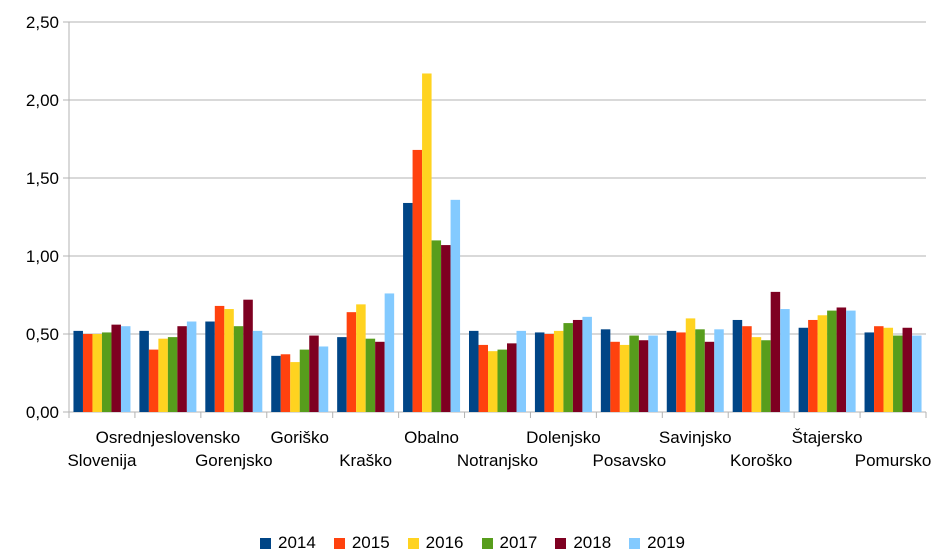 The width and height of the screenshot is (945, 557). Describe the element at coordinates (42, 256) in the screenshot. I see `y-tick-label: 1,00` at that location.